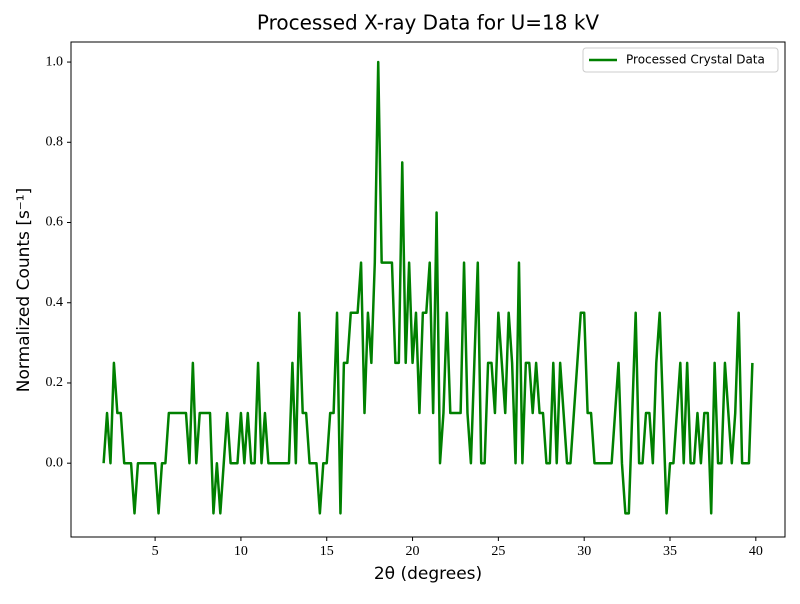 The width and height of the screenshot is (800, 604). What do you see at coordinates (55, 222) in the screenshot?
I see `y-tick-label: 0.6` at bounding box center [55, 222].